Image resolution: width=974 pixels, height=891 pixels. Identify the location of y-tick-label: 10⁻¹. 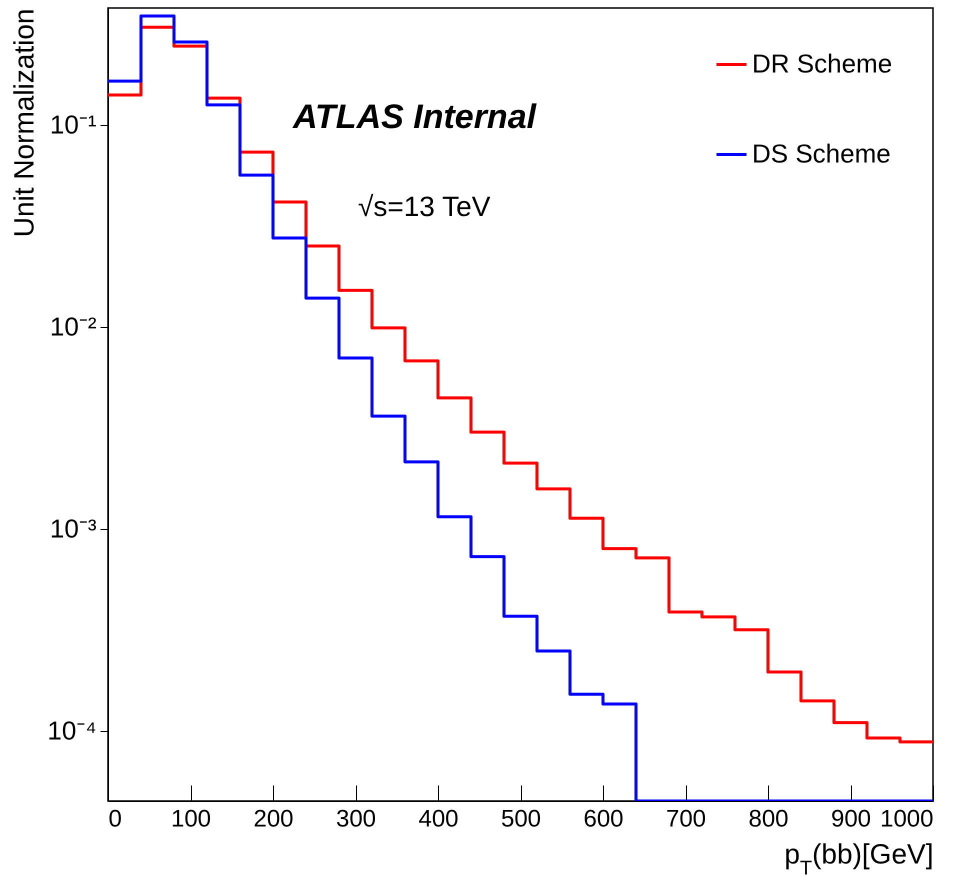
(73, 125).